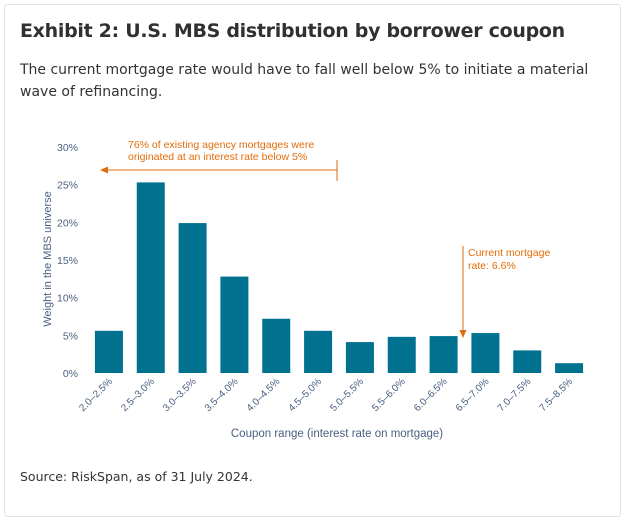 This screenshot has width=630, height=525. I want to click on current-rate-arrowhead-down, so click(463, 334).